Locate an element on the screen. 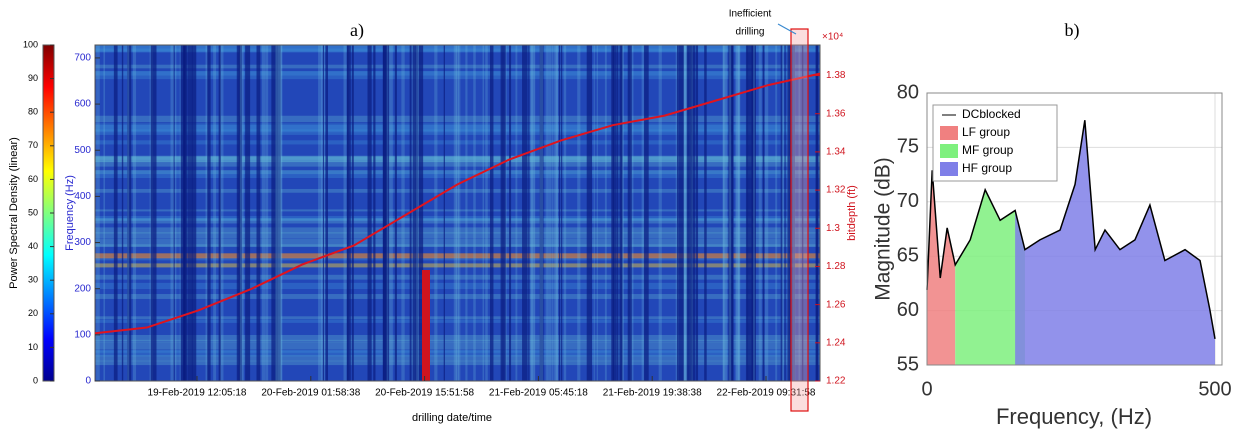 The height and width of the screenshot is (433, 1233). y-tick-label: 75 is located at coordinates (908, 147).